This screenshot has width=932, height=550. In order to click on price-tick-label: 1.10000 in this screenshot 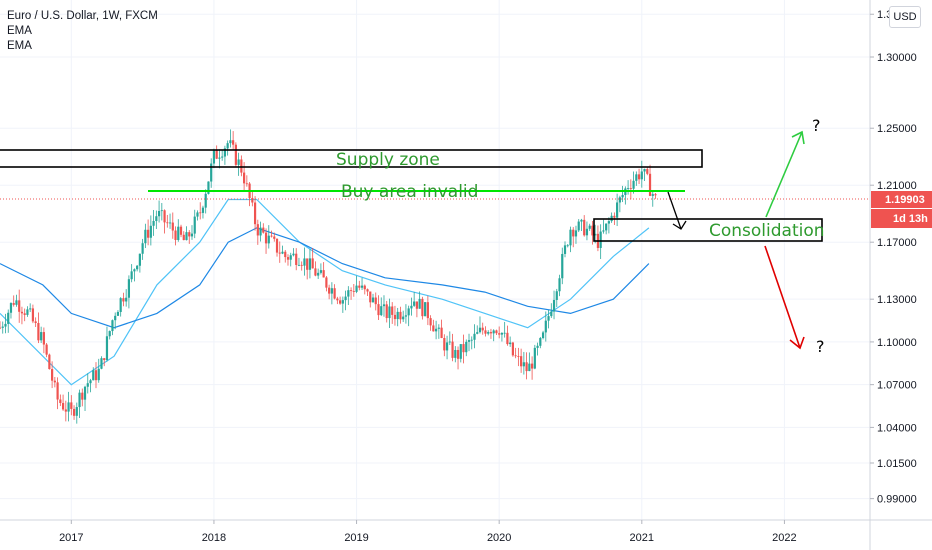, I will do `click(897, 343)`.